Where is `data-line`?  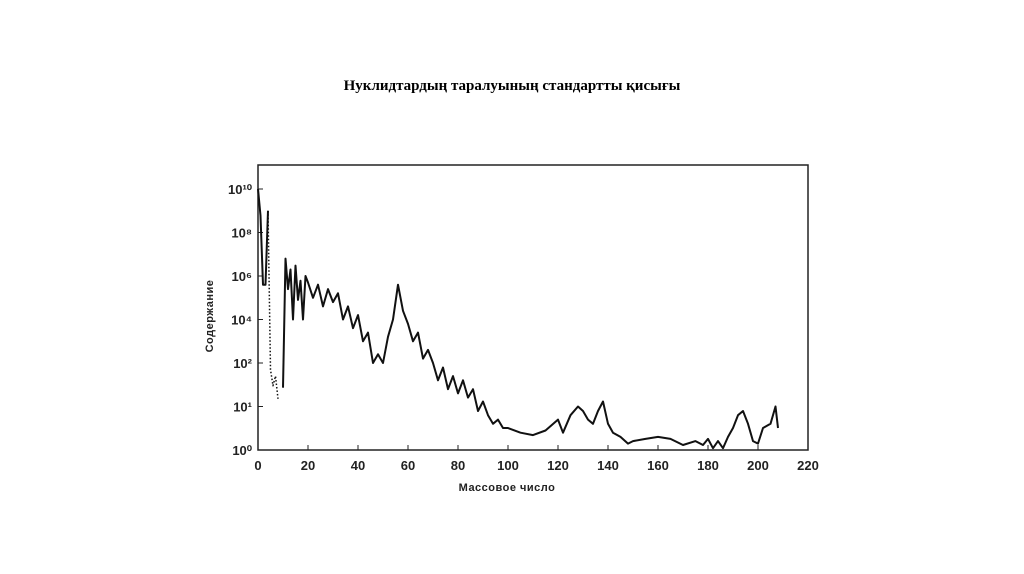 data-line is located at coordinates (273, 304).